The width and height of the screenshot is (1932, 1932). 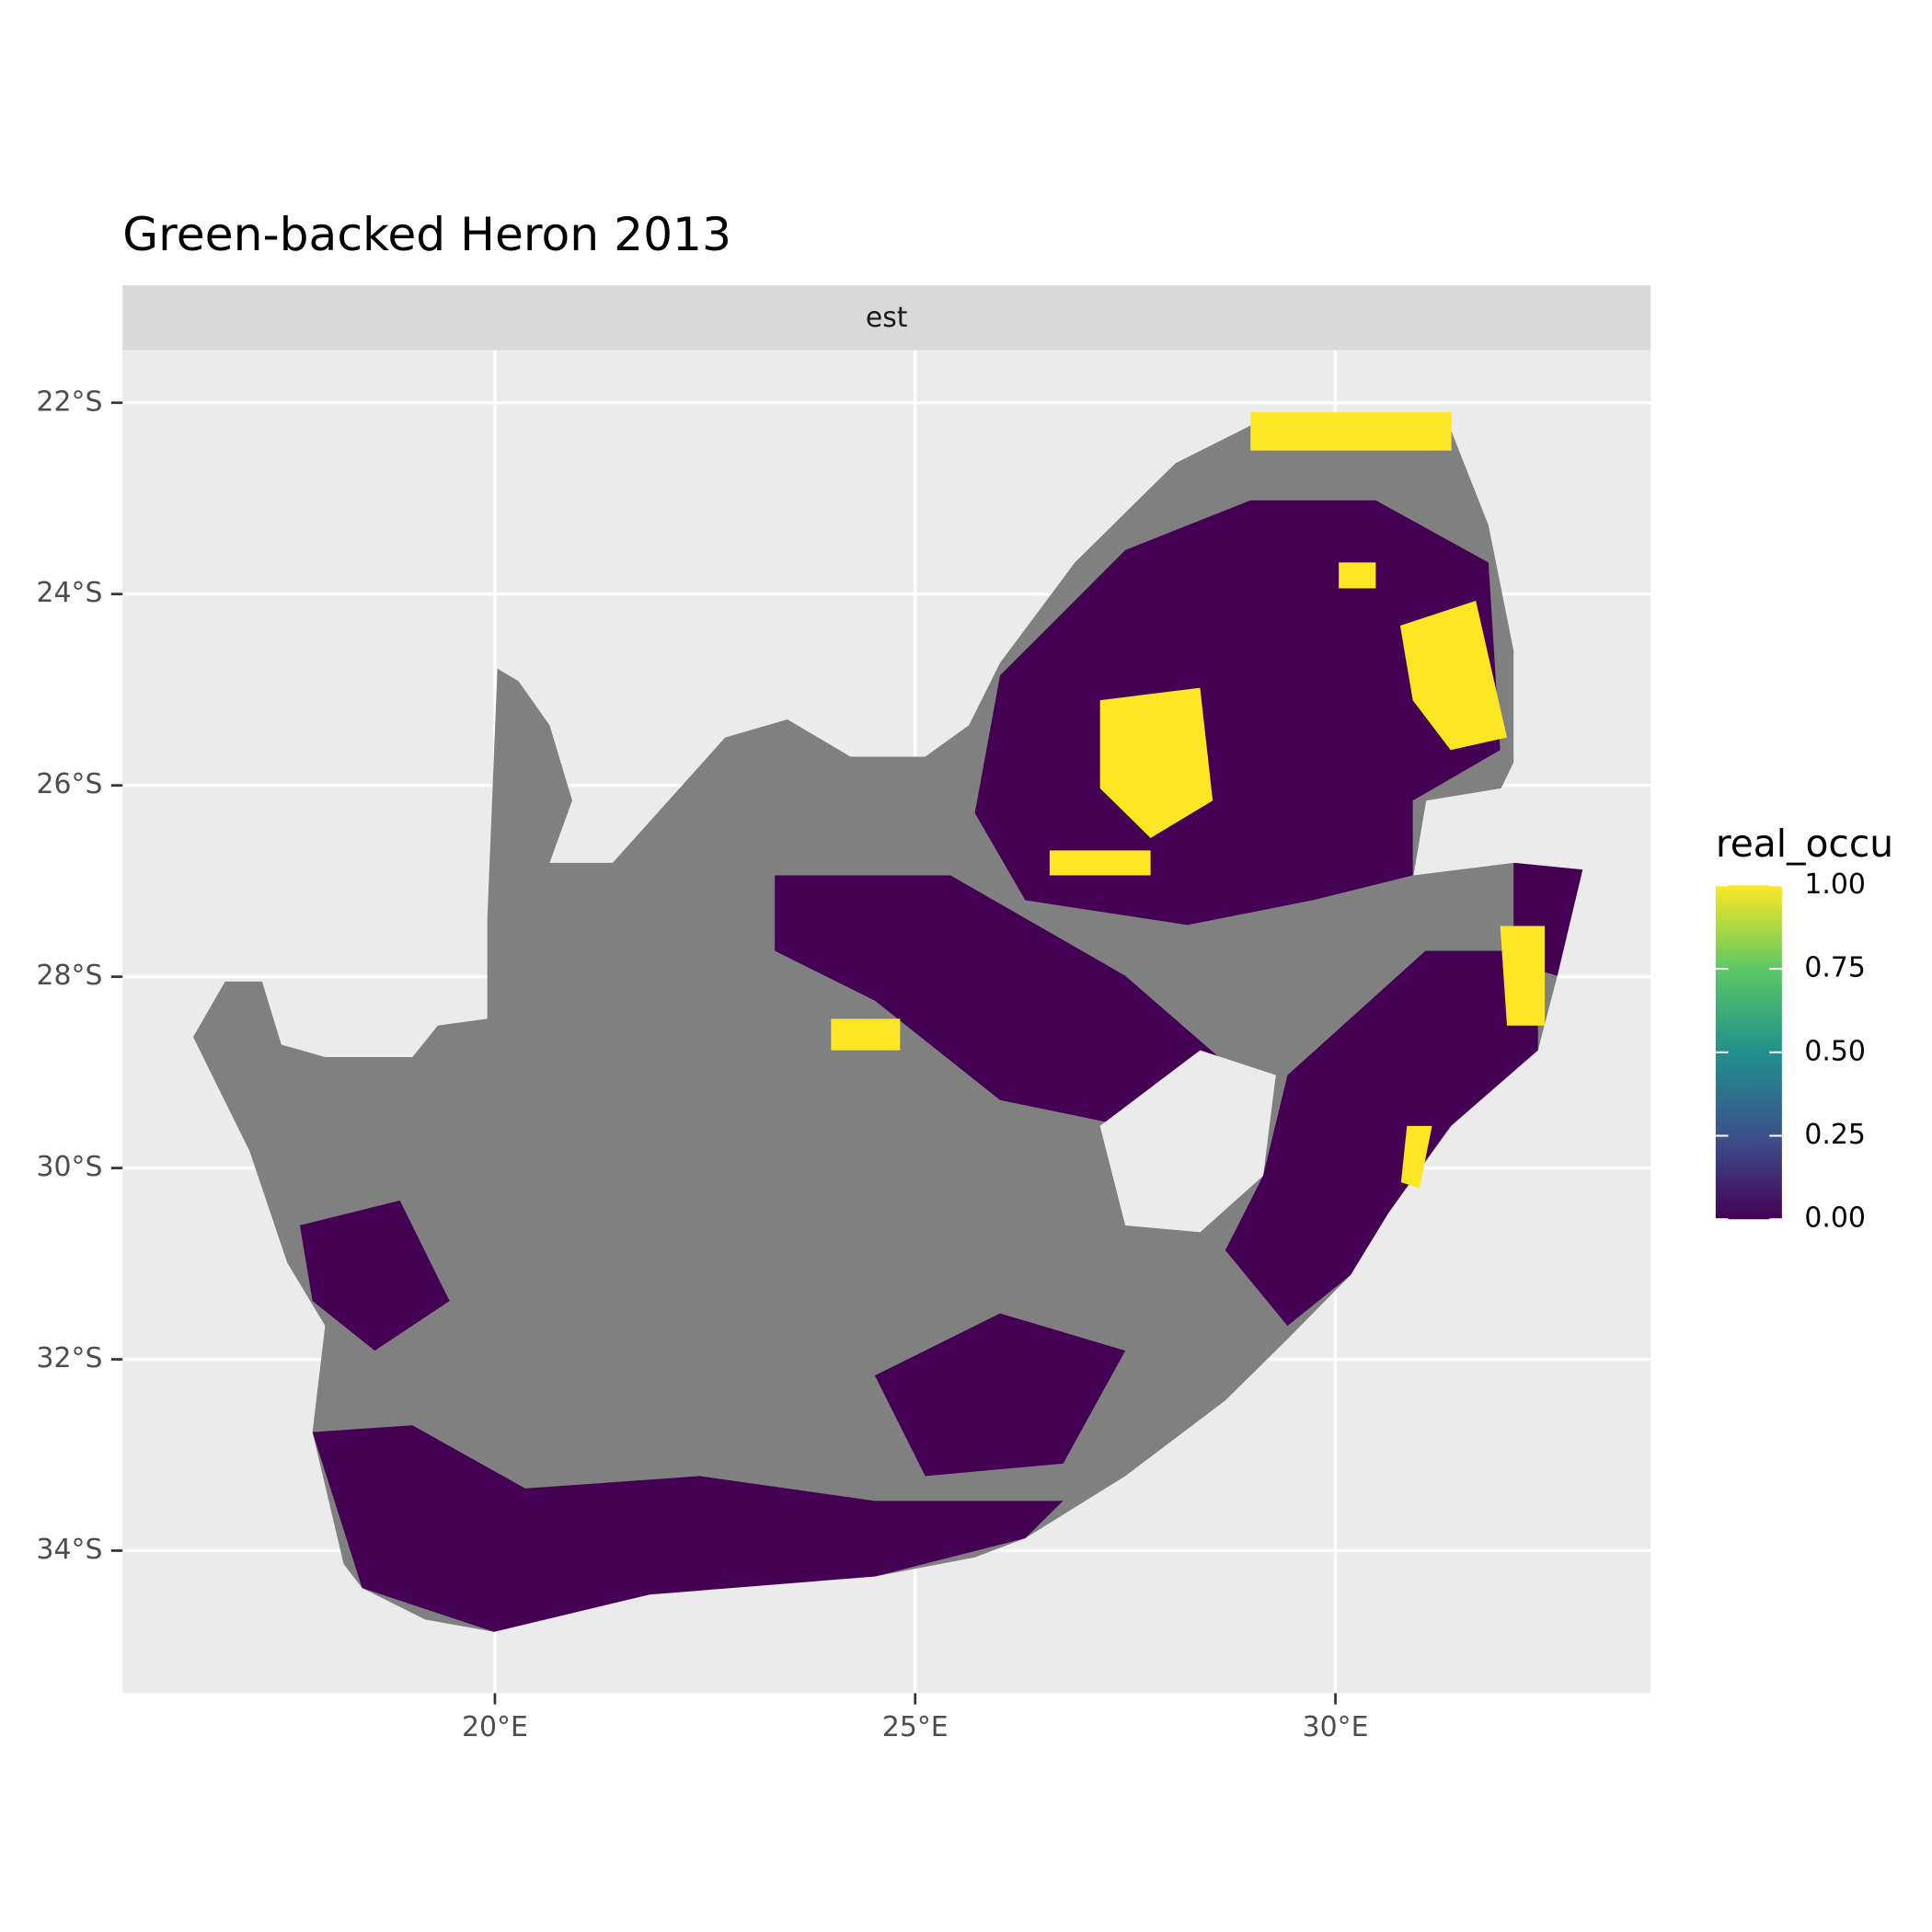 I want to click on x-tick-label: 30°E, so click(x=1336, y=1727).